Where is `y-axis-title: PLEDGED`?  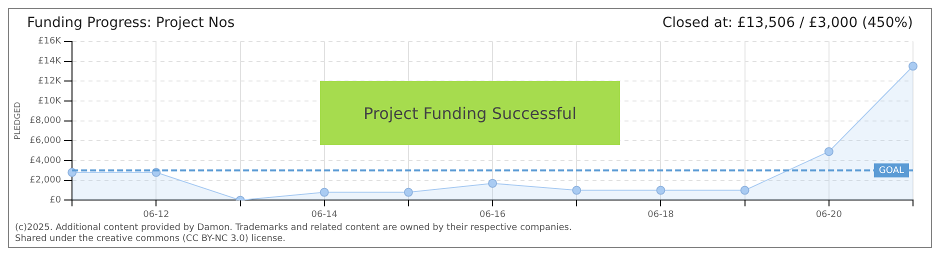 y-axis-title: PLEDGED is located at coordinates (17, 121).